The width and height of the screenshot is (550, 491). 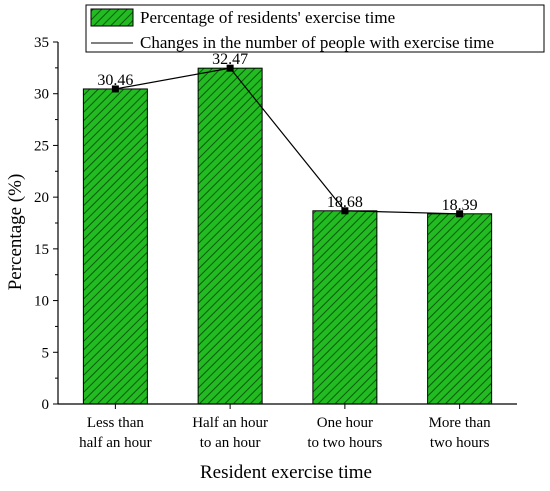 I want to click on legend-border, so click(x=315, y=28).